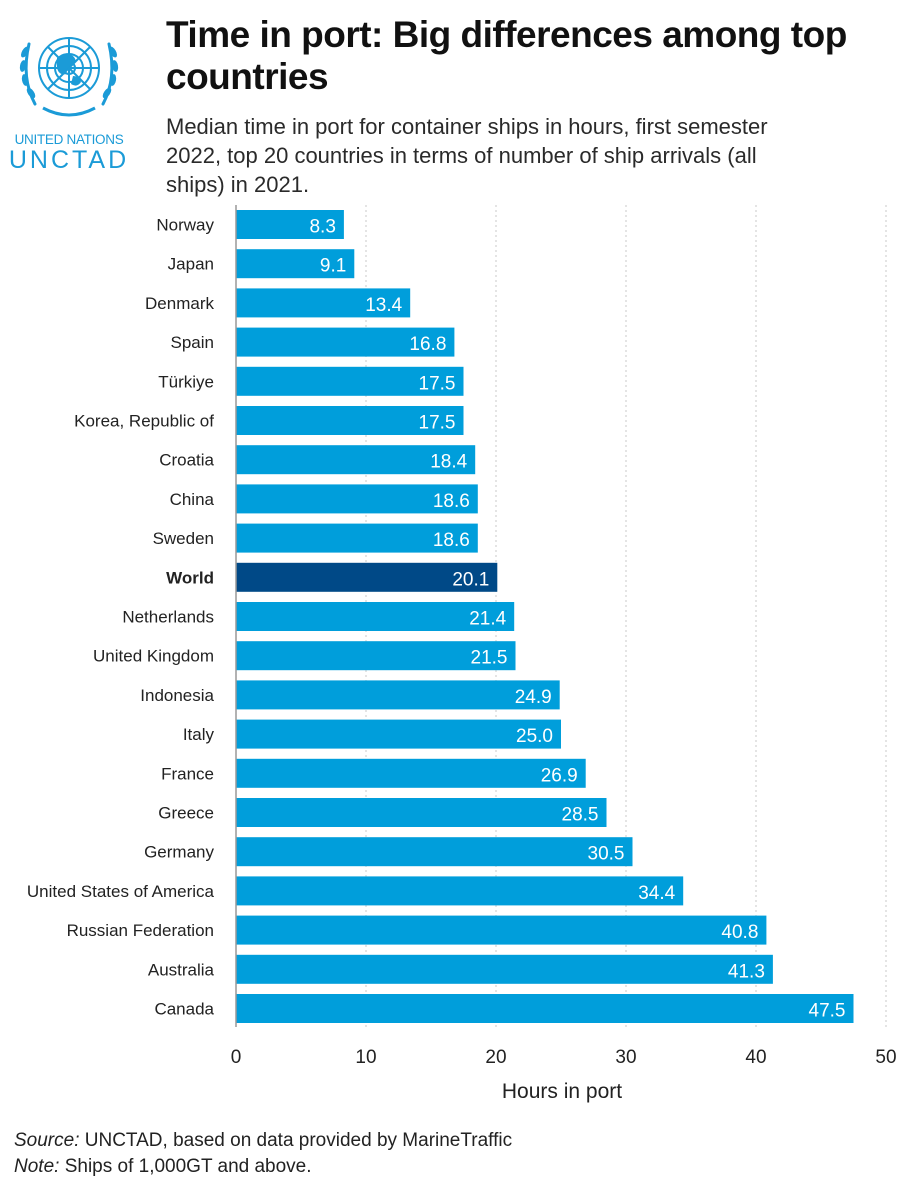 This screenshot has height=1200, width=900. I want to click on category-label: France, so click(187, 773).